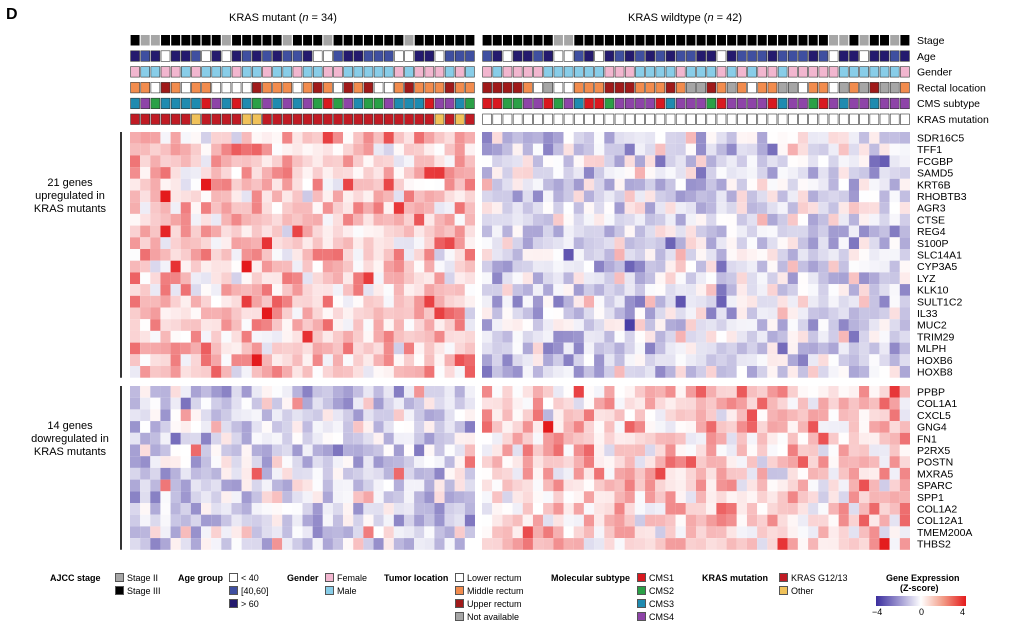  I want to click on heatmap-cell-RHOBTB3, so click(517, 196).